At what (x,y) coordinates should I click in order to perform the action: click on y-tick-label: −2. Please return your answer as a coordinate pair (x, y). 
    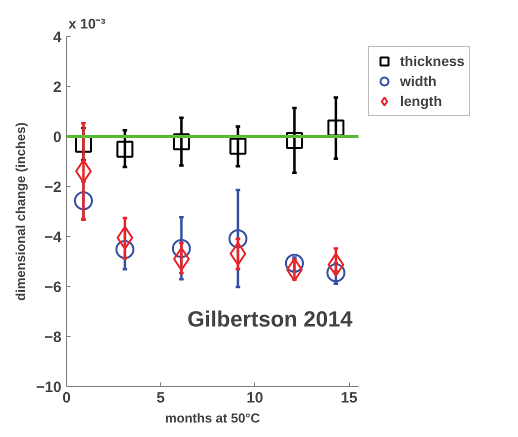
    Looking at the image, I should click on (53, 187).